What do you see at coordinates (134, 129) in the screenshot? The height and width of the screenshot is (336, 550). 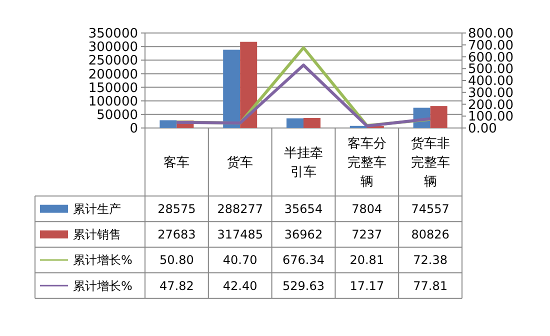 I see `y-tick-label: 0` at bounding box center [134, 129].